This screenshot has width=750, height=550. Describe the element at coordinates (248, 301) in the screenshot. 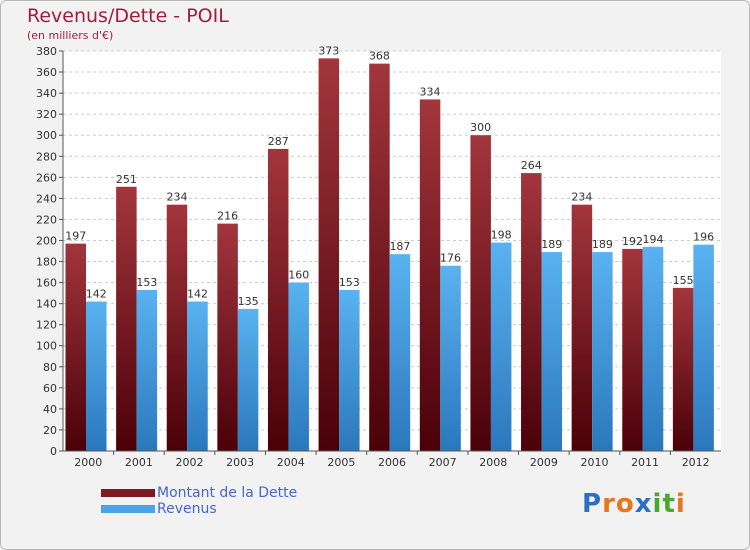

I see `data-label: 135` at that location.